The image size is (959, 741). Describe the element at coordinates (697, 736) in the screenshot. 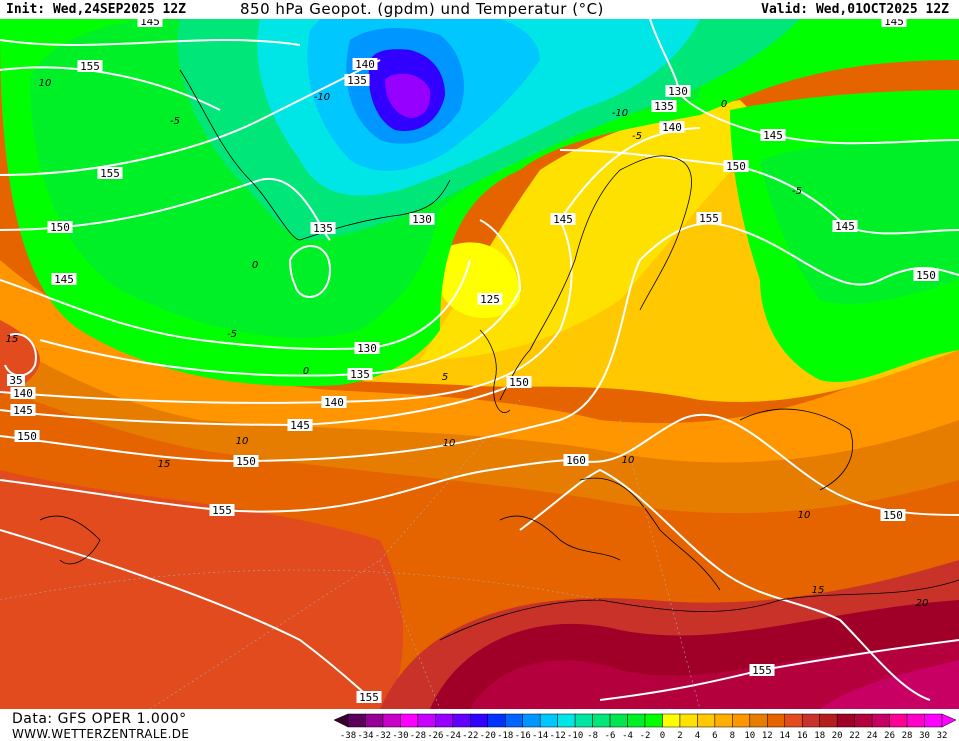

I see `legend-label: 4` at that location.